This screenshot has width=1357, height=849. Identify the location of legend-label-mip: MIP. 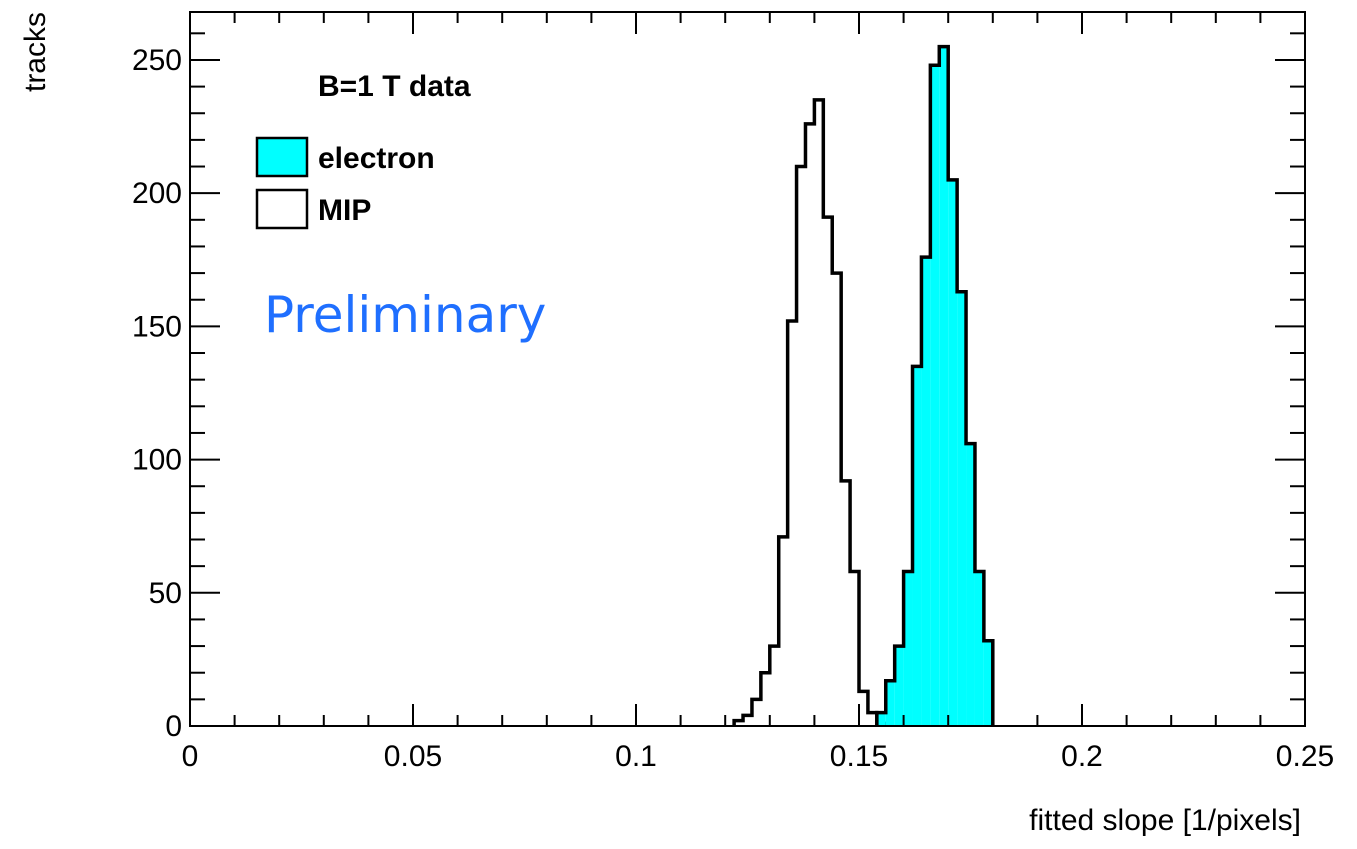
(344, 210).